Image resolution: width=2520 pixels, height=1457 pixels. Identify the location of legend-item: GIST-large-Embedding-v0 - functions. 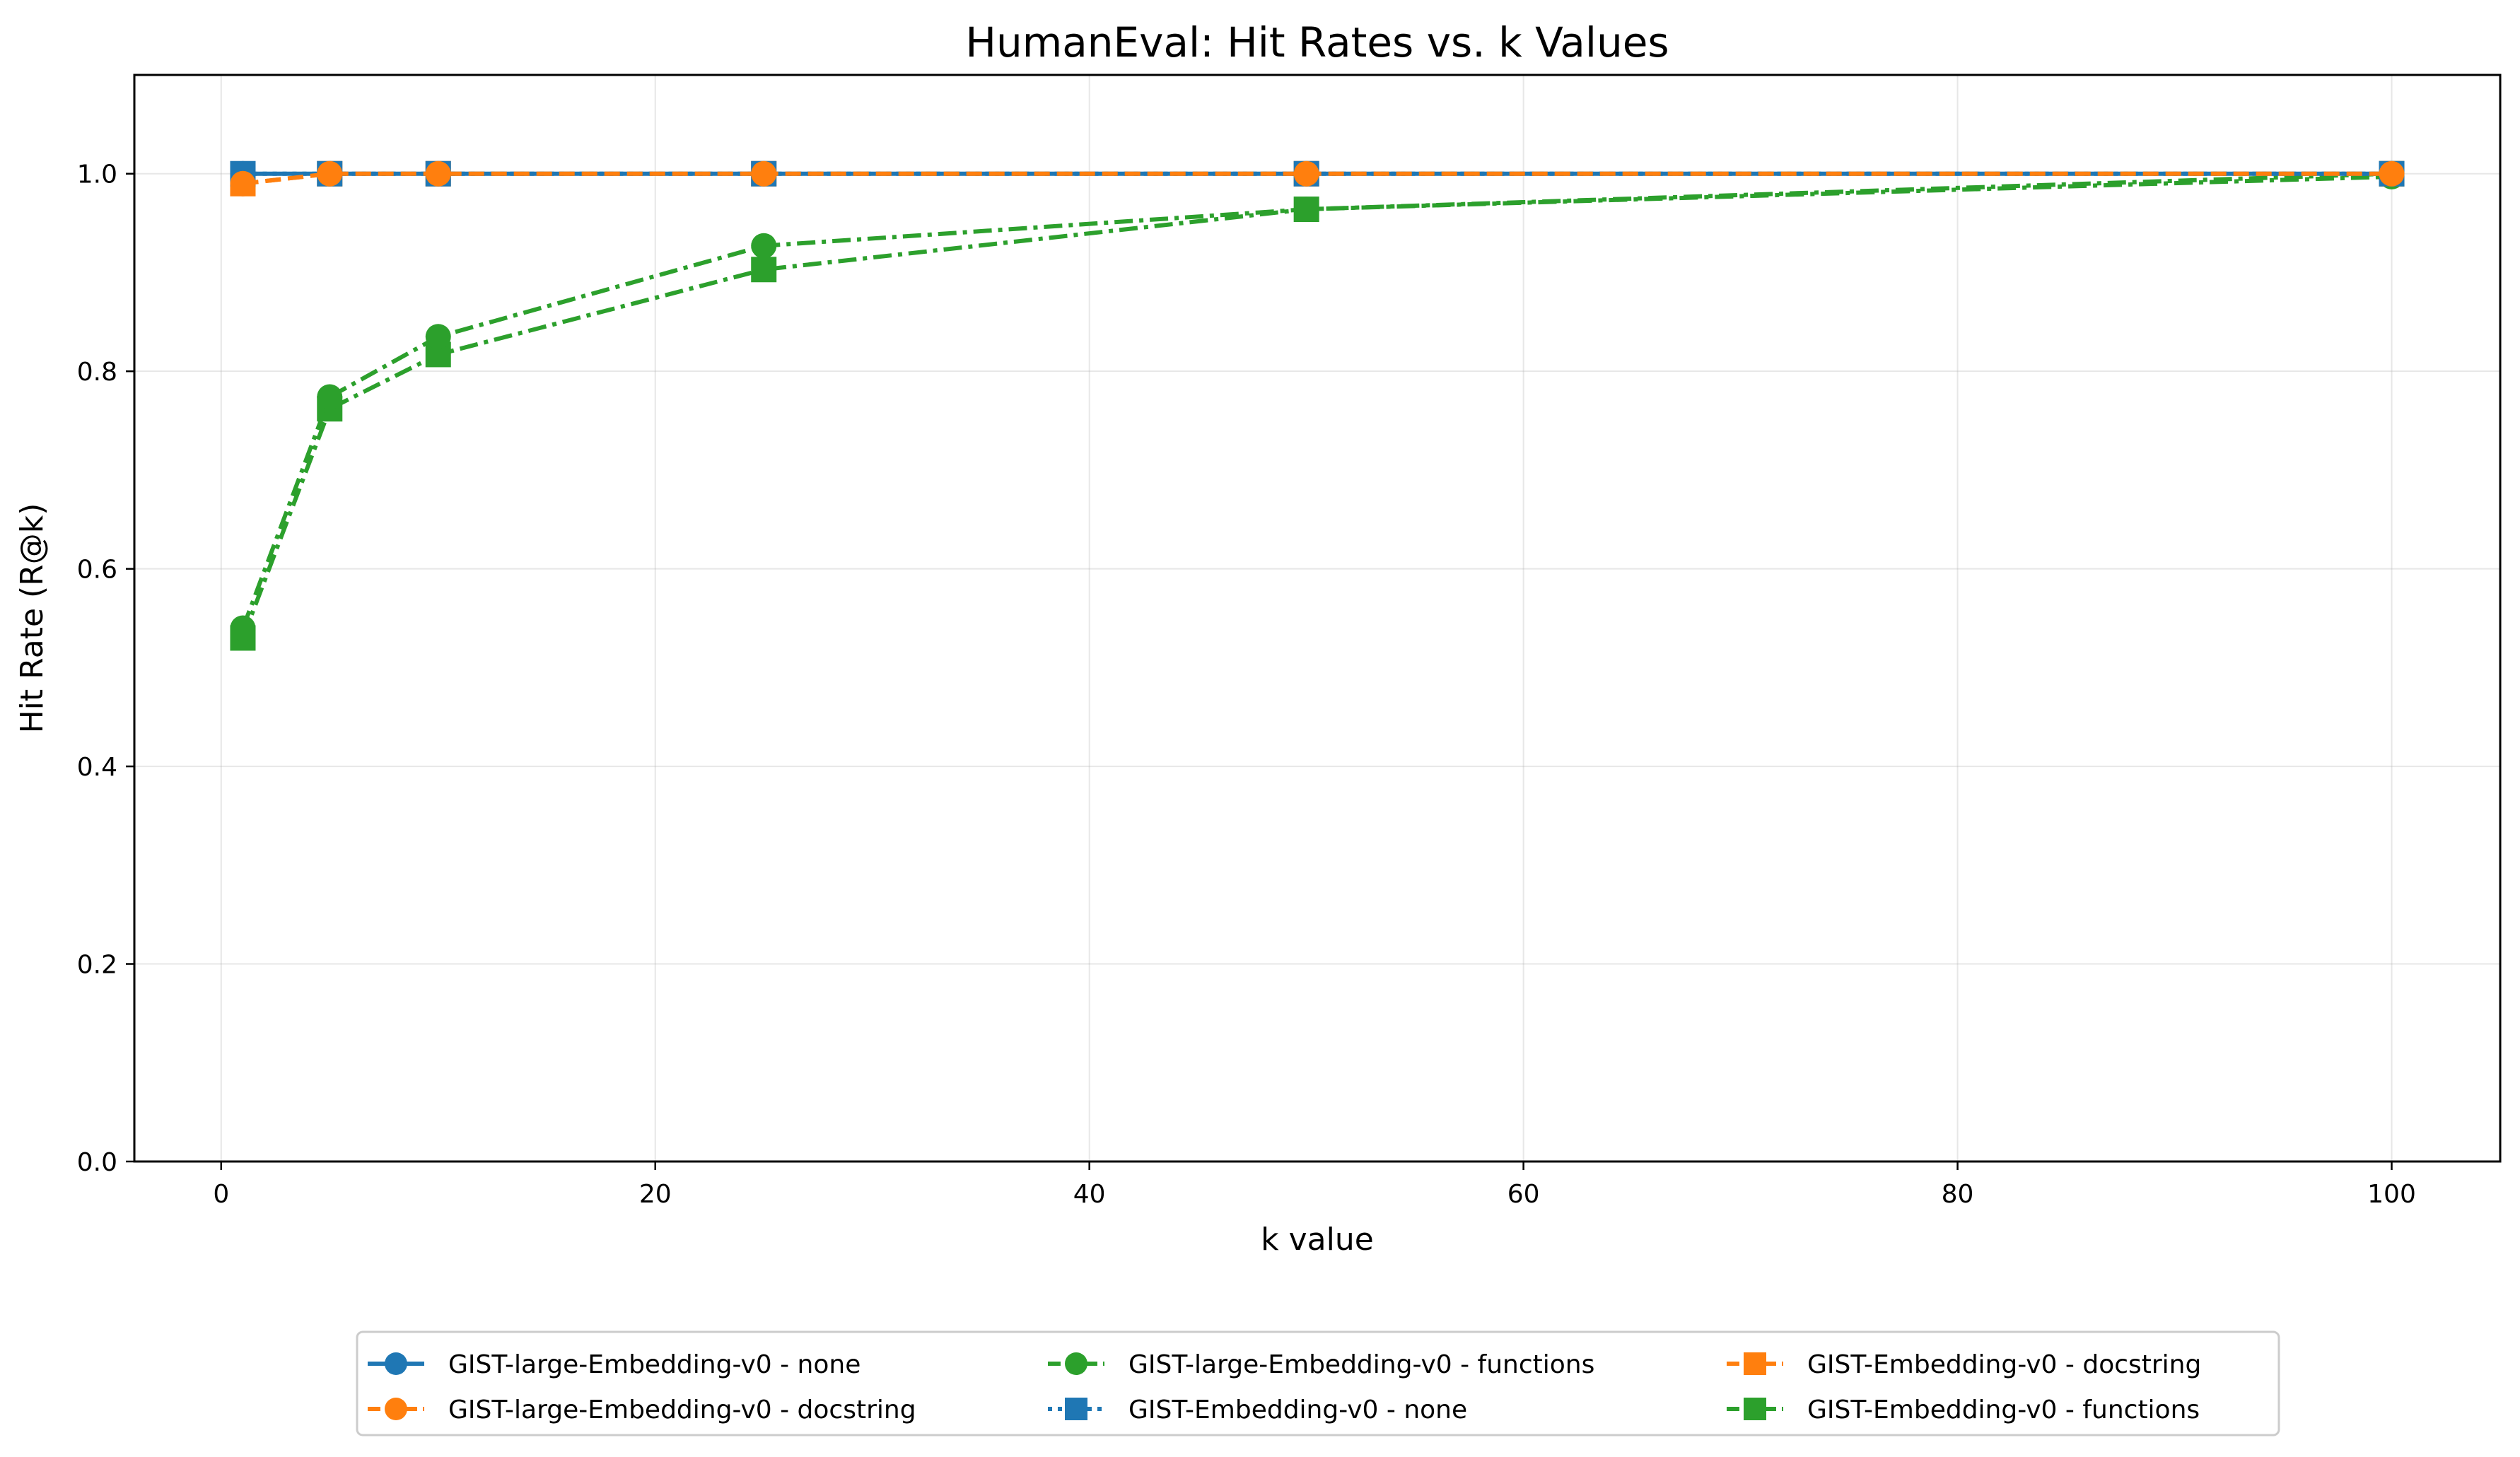
(1321, 1364).